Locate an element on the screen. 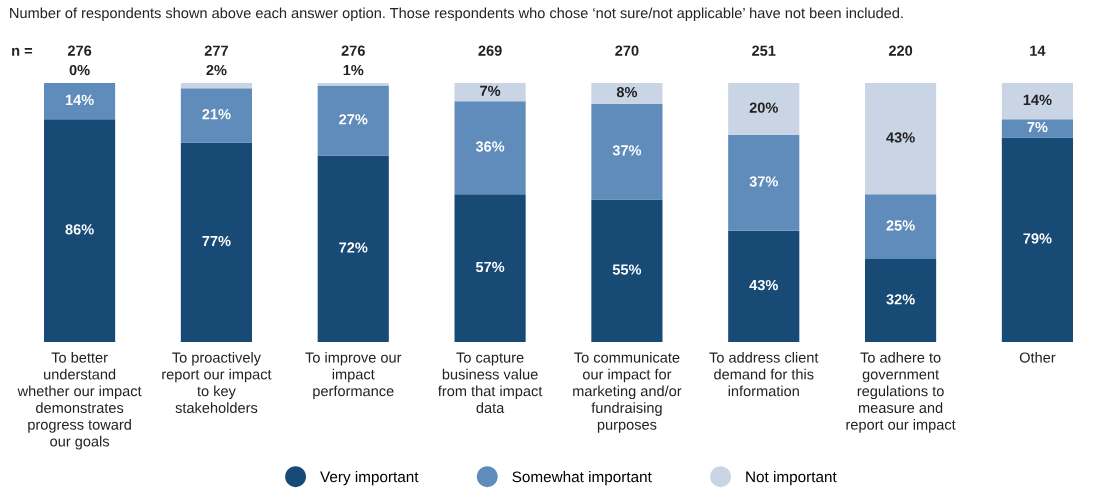 The width and height of the screenshot is (1117, 499). data-label: 21% is located at coordinates (216, 114).